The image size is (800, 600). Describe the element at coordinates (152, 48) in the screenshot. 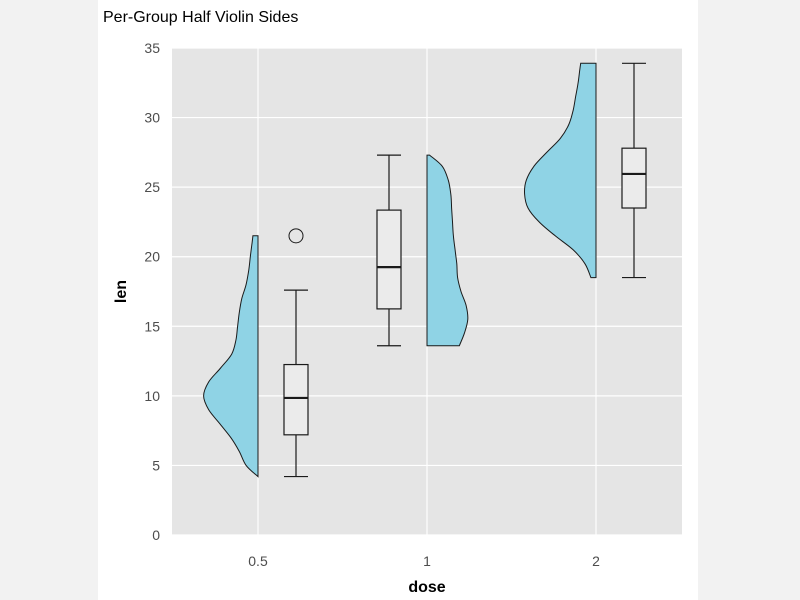

I see `y-tick-label: 35` at that location.